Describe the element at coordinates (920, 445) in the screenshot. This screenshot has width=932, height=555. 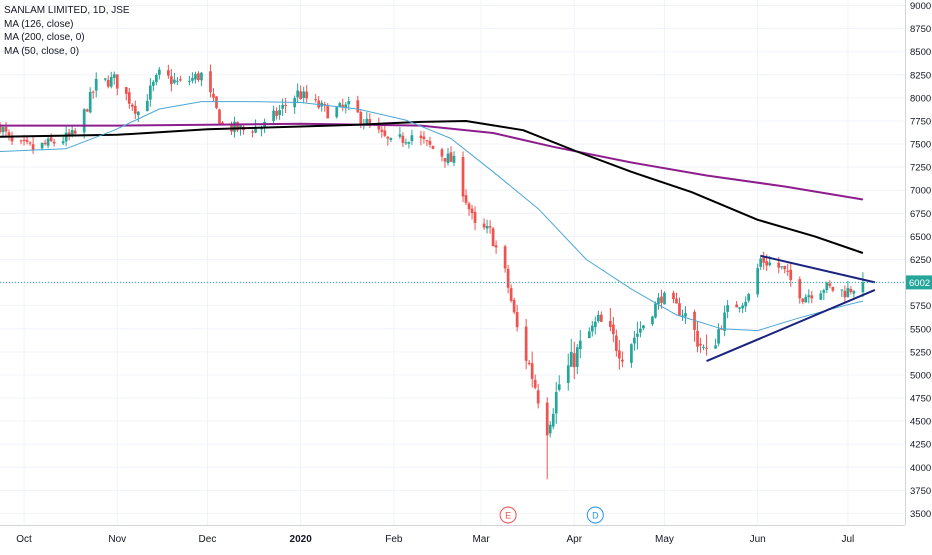
I see `price-tick-label: 4250` at that location.